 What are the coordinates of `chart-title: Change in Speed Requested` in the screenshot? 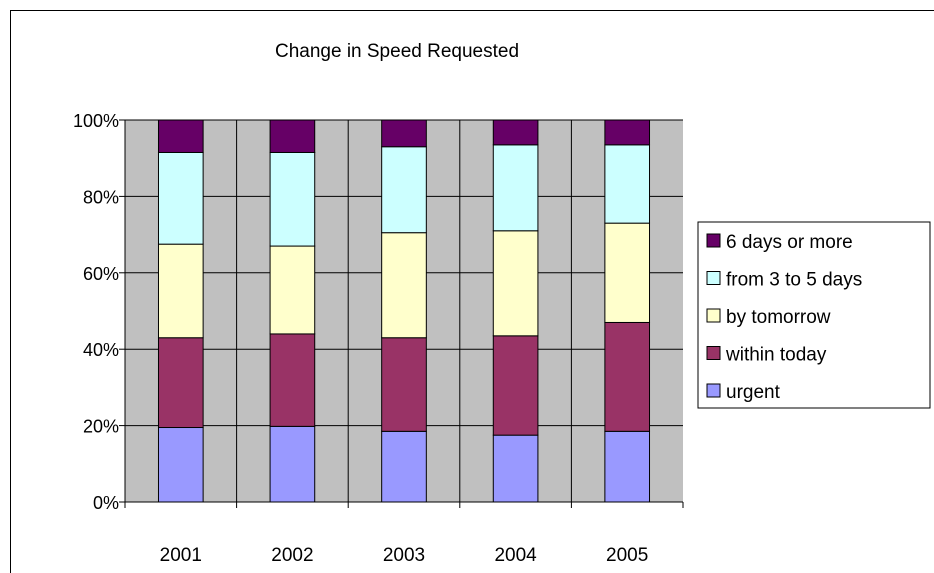 It's located at (397, 51).